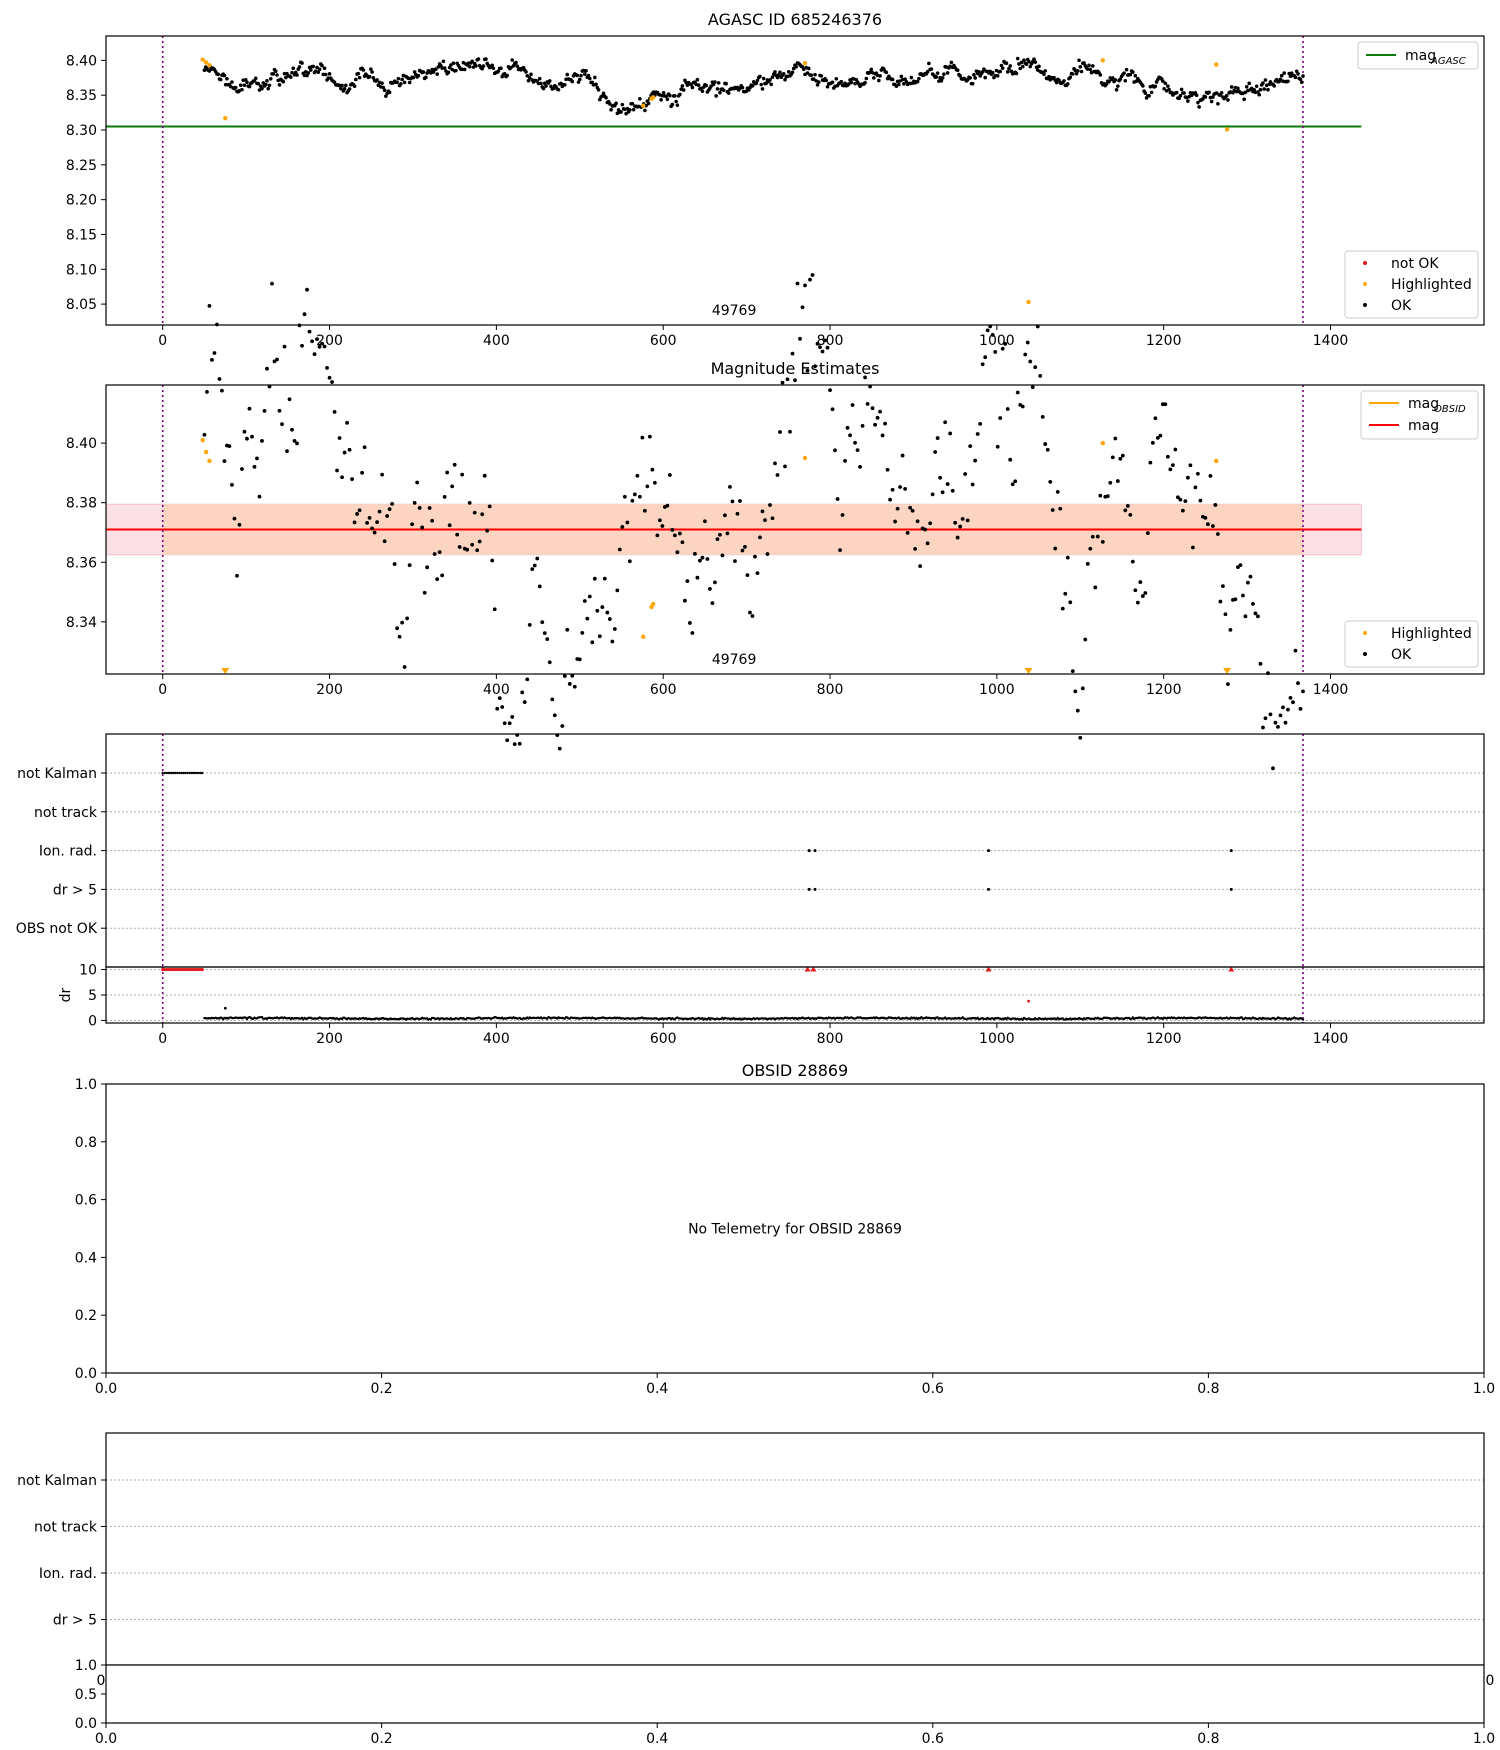 This screenshot has width=1500, height=1750. Describe the element at coordinates (75, 1621) in the screenshot. I see `flag-row-label: dr > 5` at that location.